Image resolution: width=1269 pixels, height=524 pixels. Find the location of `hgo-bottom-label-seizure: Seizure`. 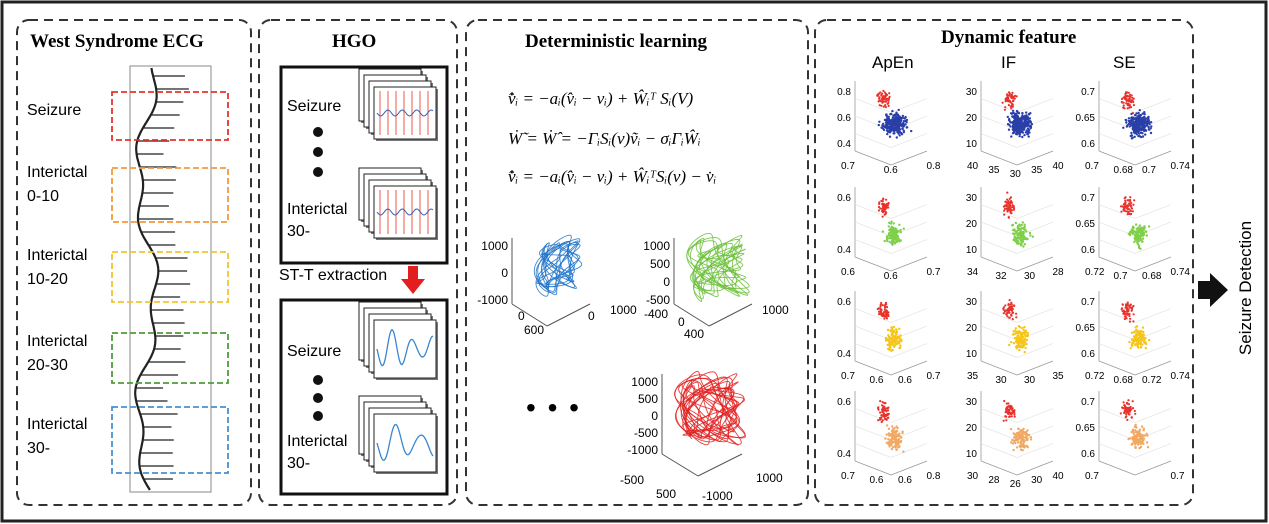

hgo-bottom-label-seizure: Seizure is located at coordinates (314, 351).